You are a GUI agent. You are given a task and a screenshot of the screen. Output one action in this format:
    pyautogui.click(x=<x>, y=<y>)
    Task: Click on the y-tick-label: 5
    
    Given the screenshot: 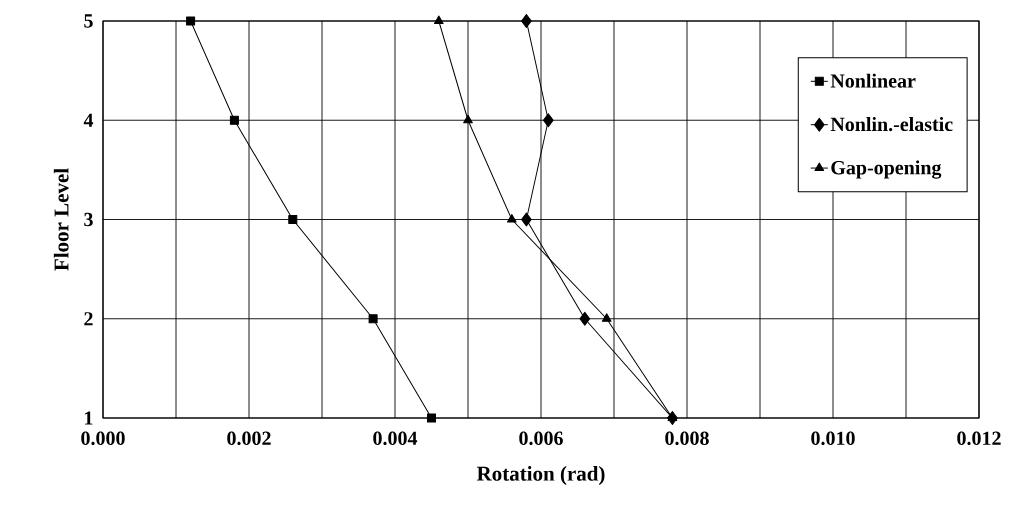 What is the action you would take?
    pyautogui.click(x=88, y=21)
    